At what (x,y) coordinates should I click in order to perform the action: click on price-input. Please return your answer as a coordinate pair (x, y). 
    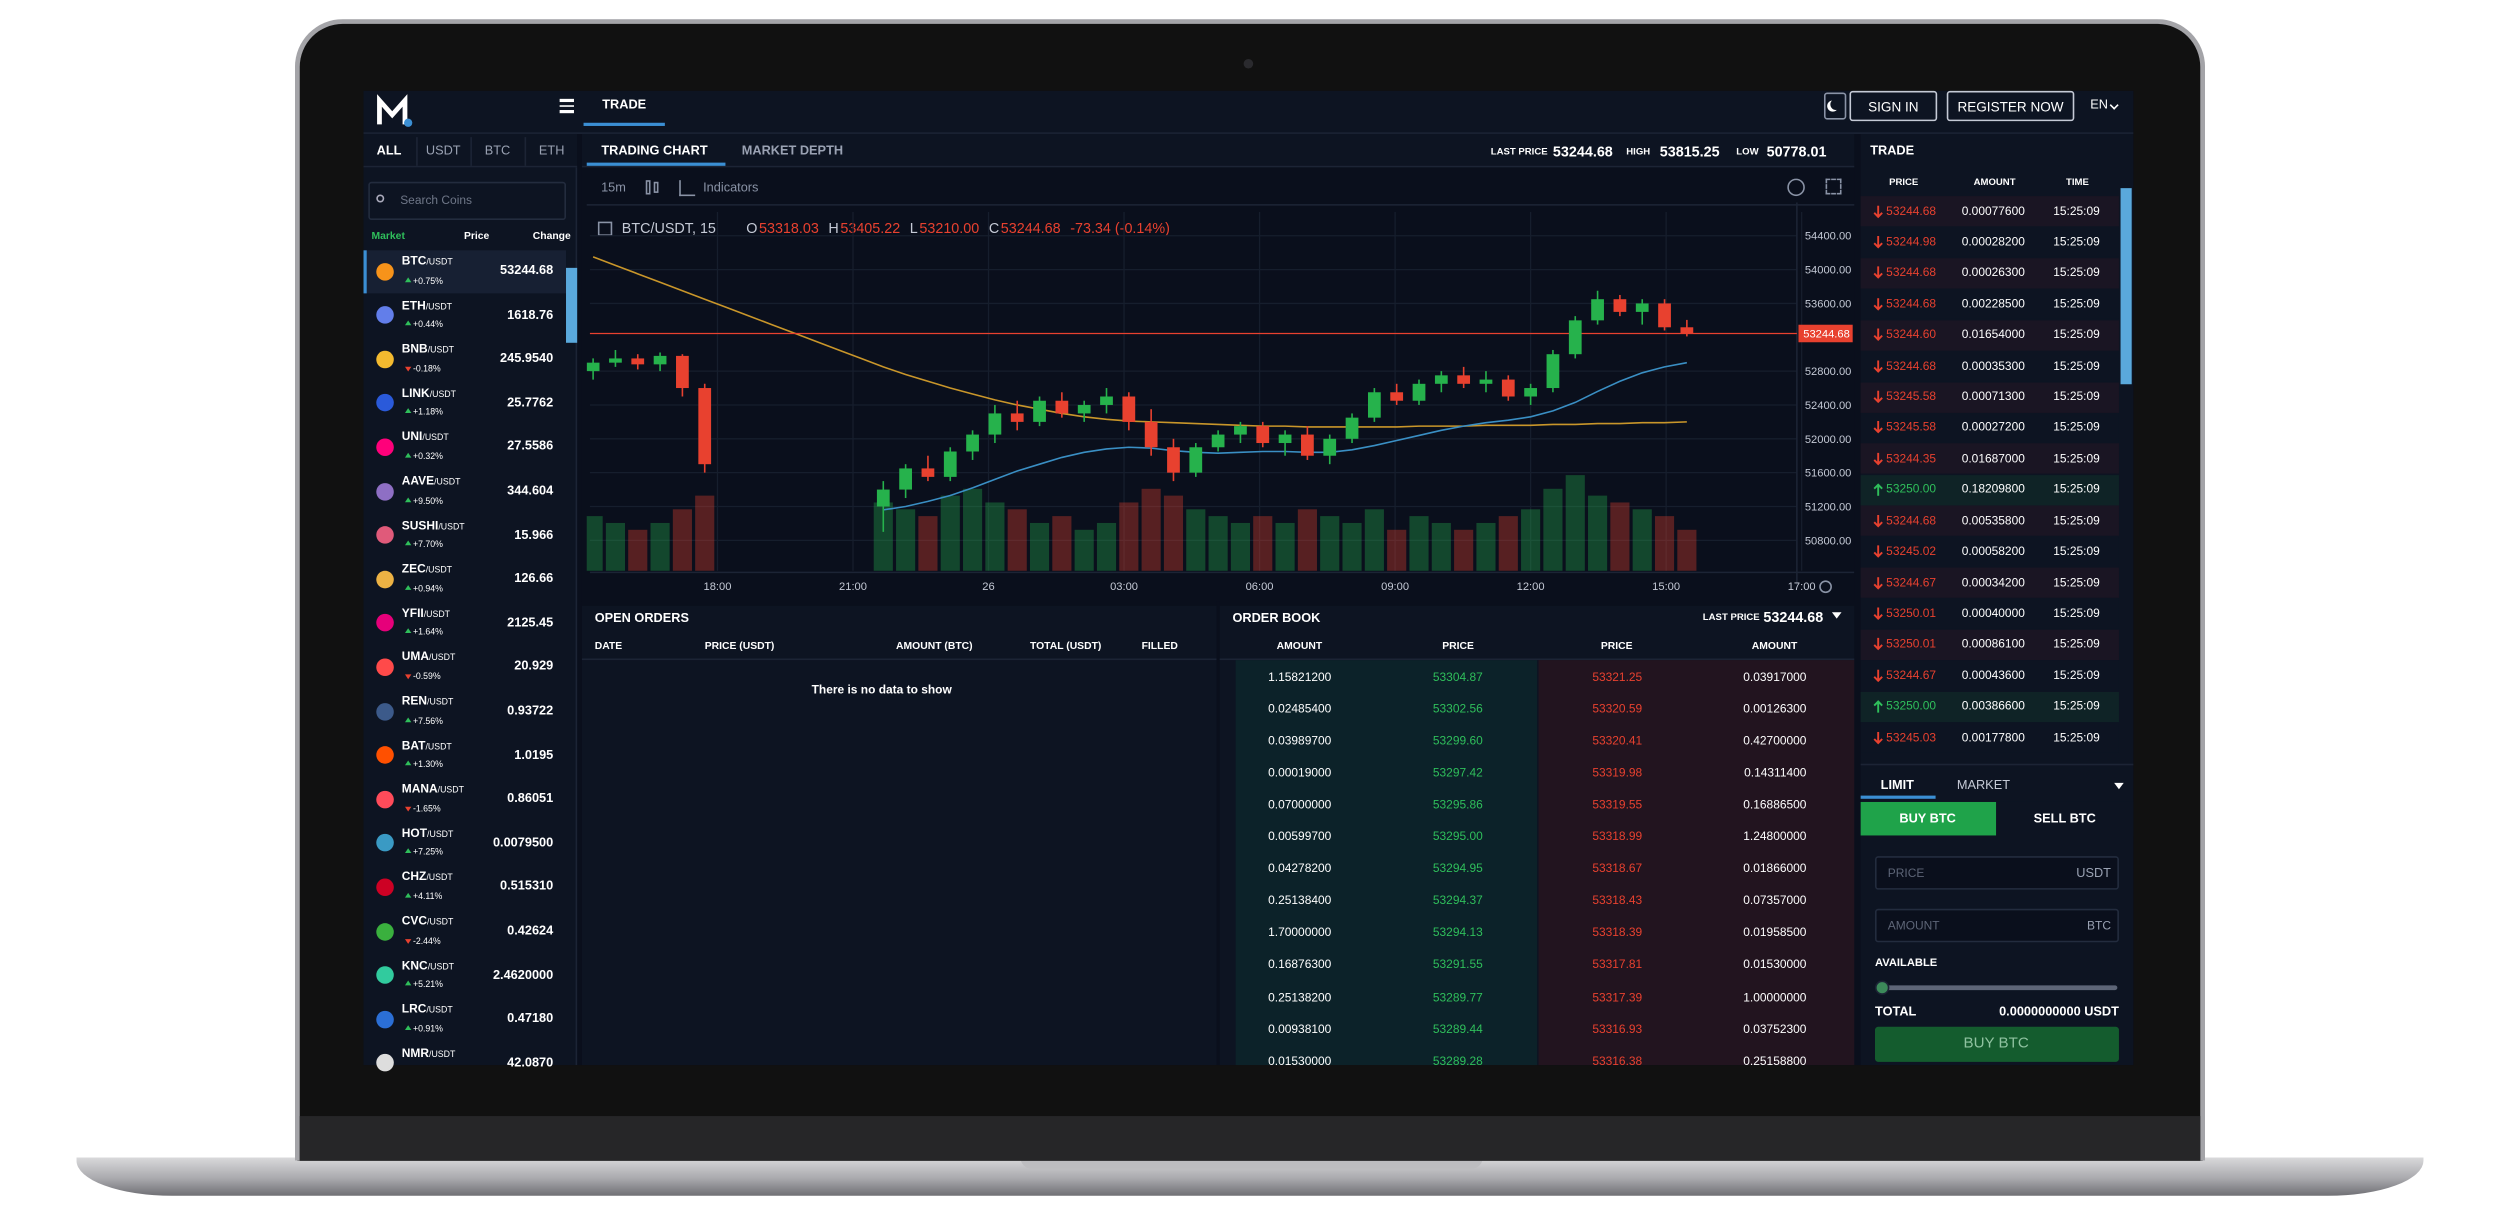
    Looking at the image, I should click on (1997, 873).